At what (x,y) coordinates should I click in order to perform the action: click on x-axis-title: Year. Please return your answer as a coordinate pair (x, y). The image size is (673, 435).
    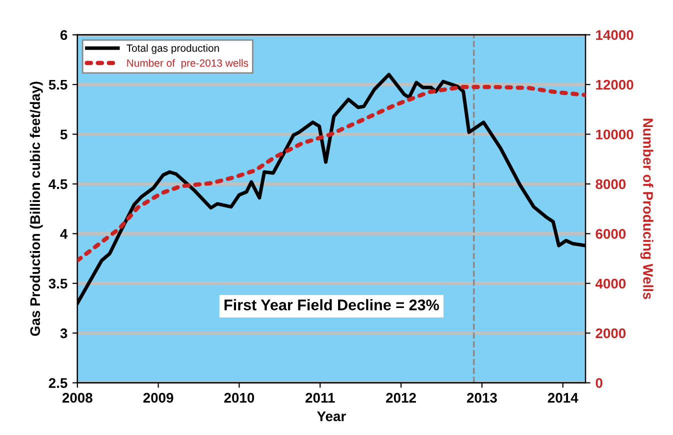
    Looking at the image, I should click on (331, 417).